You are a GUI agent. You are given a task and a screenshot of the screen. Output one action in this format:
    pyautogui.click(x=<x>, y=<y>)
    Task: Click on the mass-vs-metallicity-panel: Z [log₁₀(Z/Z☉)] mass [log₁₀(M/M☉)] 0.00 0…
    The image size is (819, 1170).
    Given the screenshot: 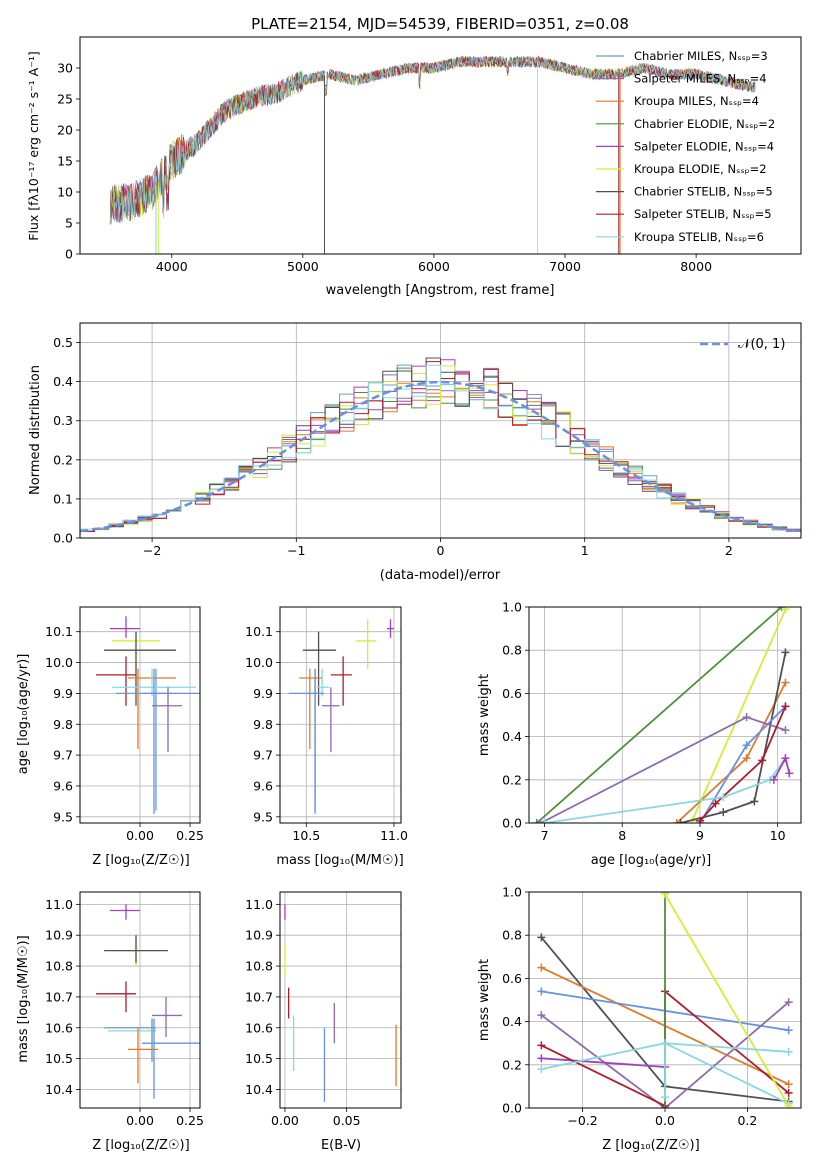 What is the action you would take?
    pyautogui.click(x=110, y=1022)
    